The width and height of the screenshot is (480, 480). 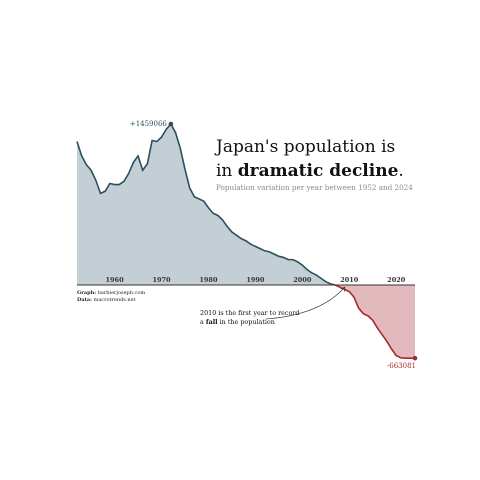 I want to click on annotation-line2: a fall in the population, so click(x=237, y=322).